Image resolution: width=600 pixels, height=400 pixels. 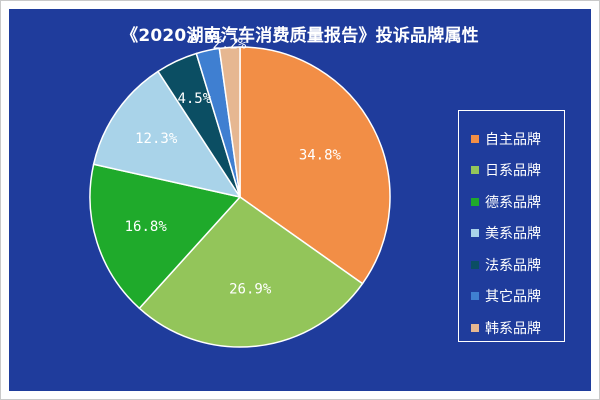 I want to click on legend-item: 其它品牌, so click(x=517, y=297).